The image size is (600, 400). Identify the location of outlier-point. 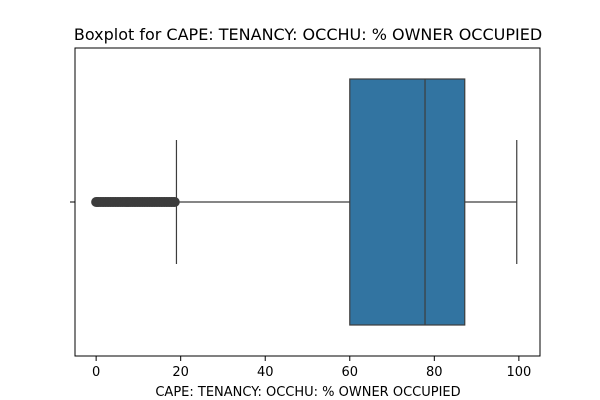
(174, 202).